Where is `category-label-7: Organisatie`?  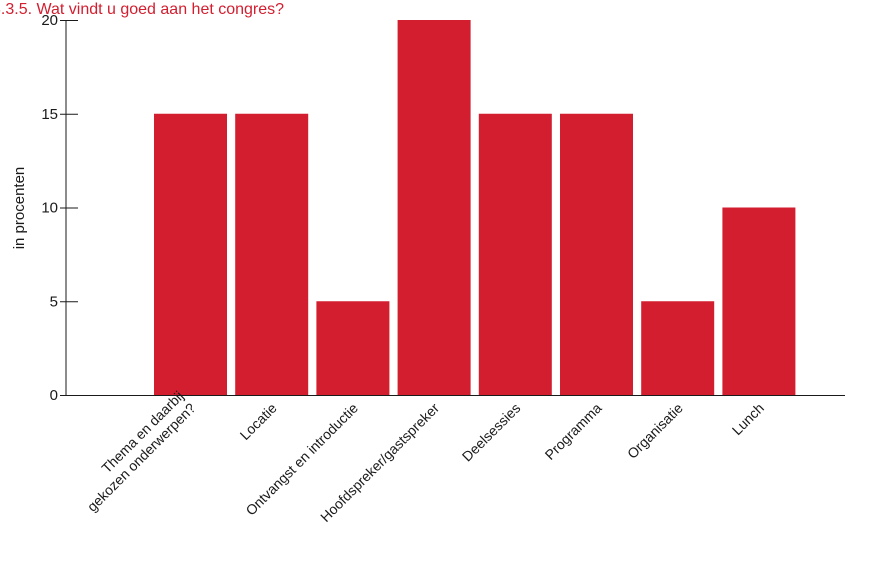 category-label-7: Organisatie is located at coordinates (655, 431).